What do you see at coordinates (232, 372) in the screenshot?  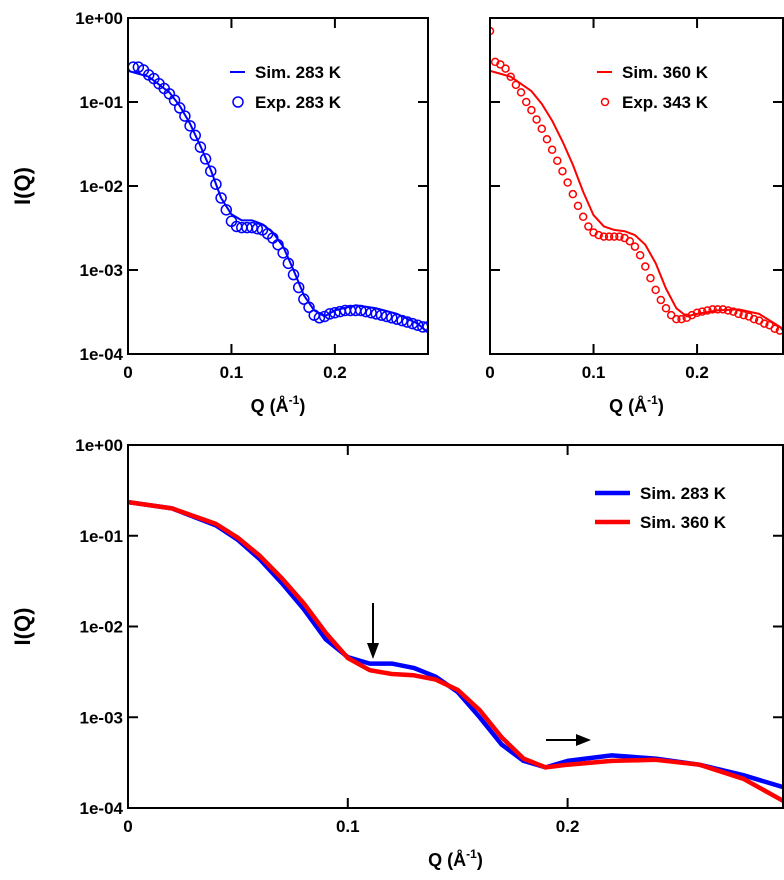 I see `x-tick-label: 0.1` at bounding box center [232, 372].